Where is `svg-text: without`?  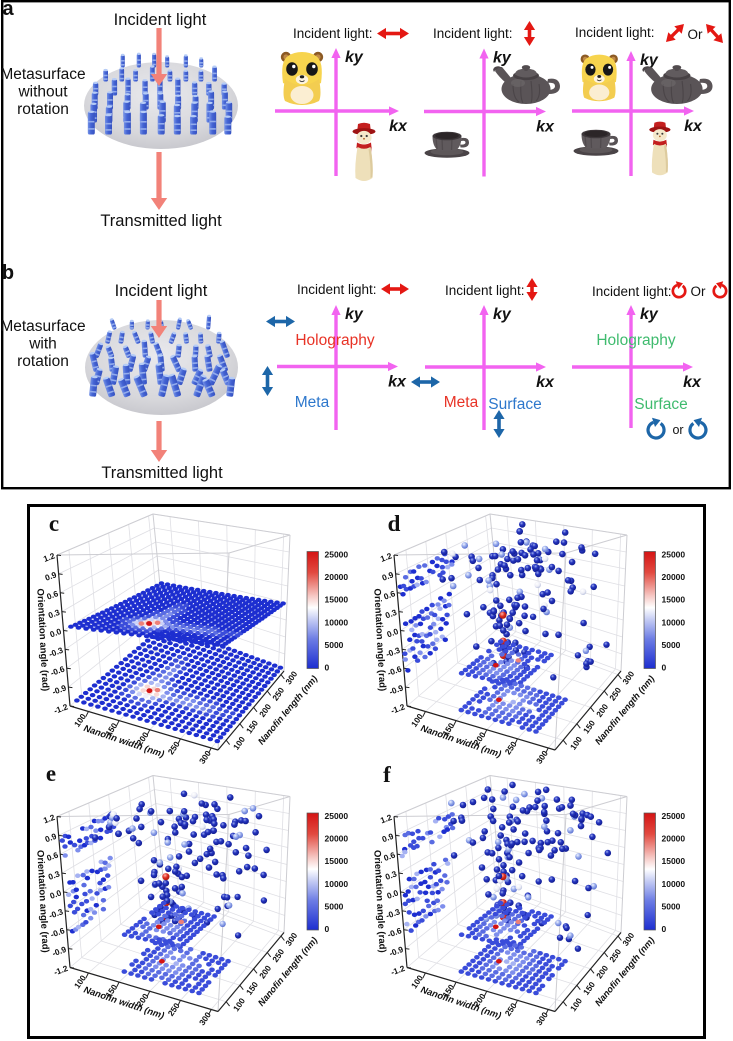 svg-text: without is located at coordinates (42, 92).